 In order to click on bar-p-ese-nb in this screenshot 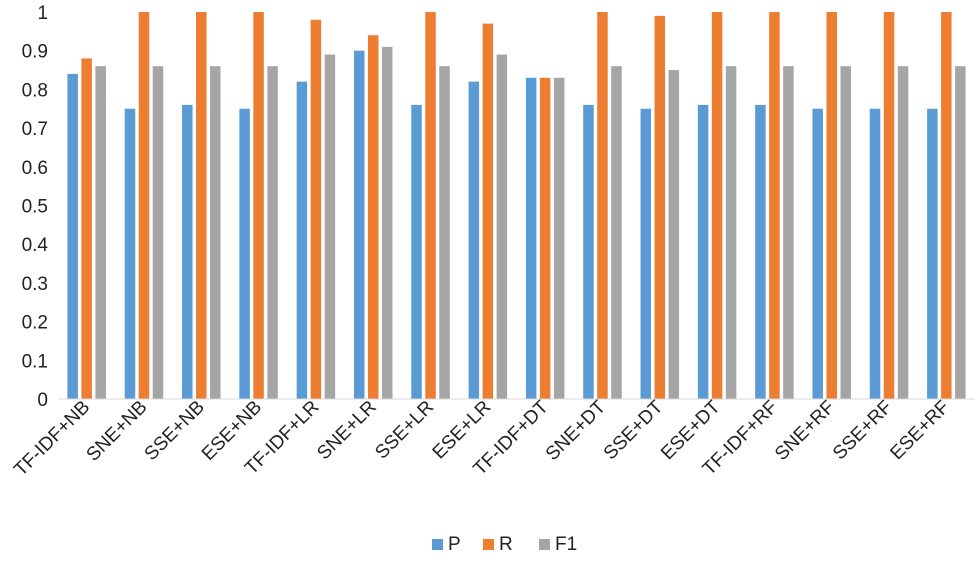, I will do `click(244, 253)`.